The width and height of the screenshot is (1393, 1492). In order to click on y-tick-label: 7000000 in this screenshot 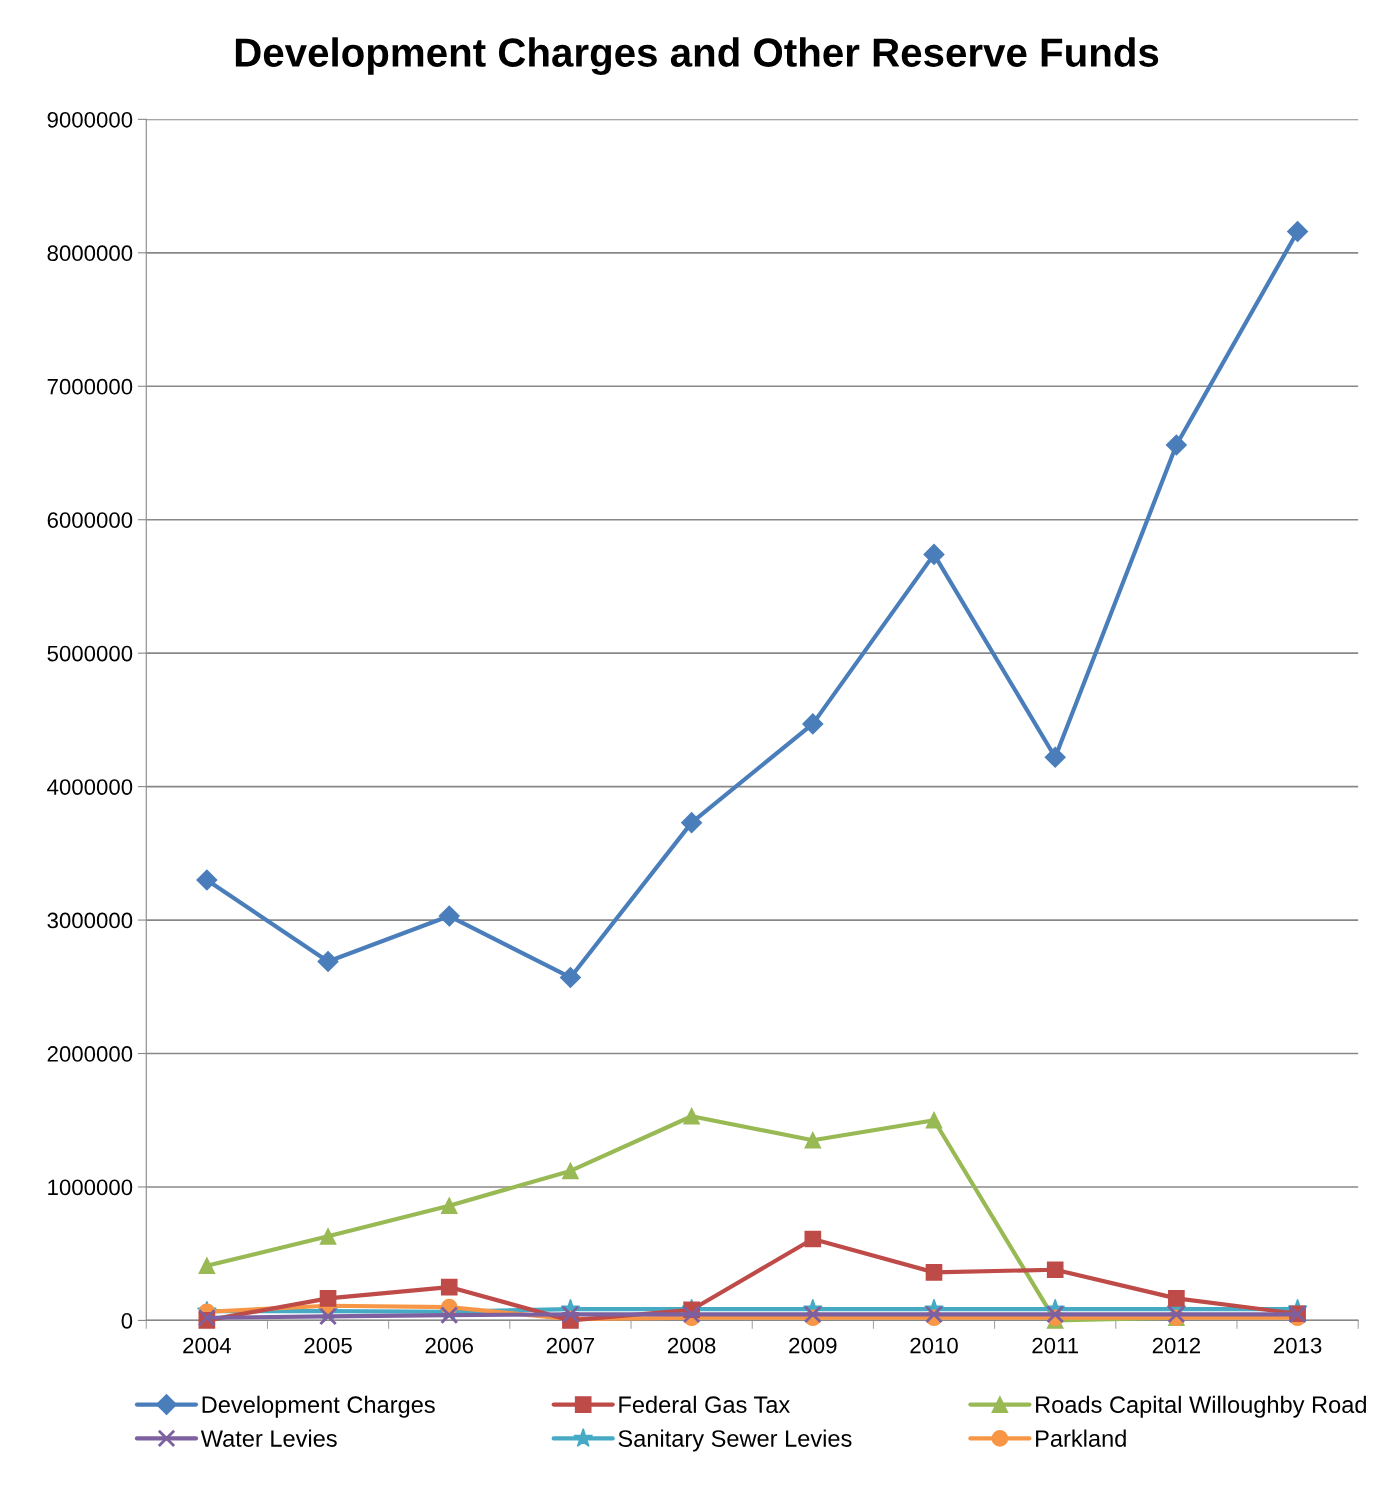, I will do `click(90, 386)`.